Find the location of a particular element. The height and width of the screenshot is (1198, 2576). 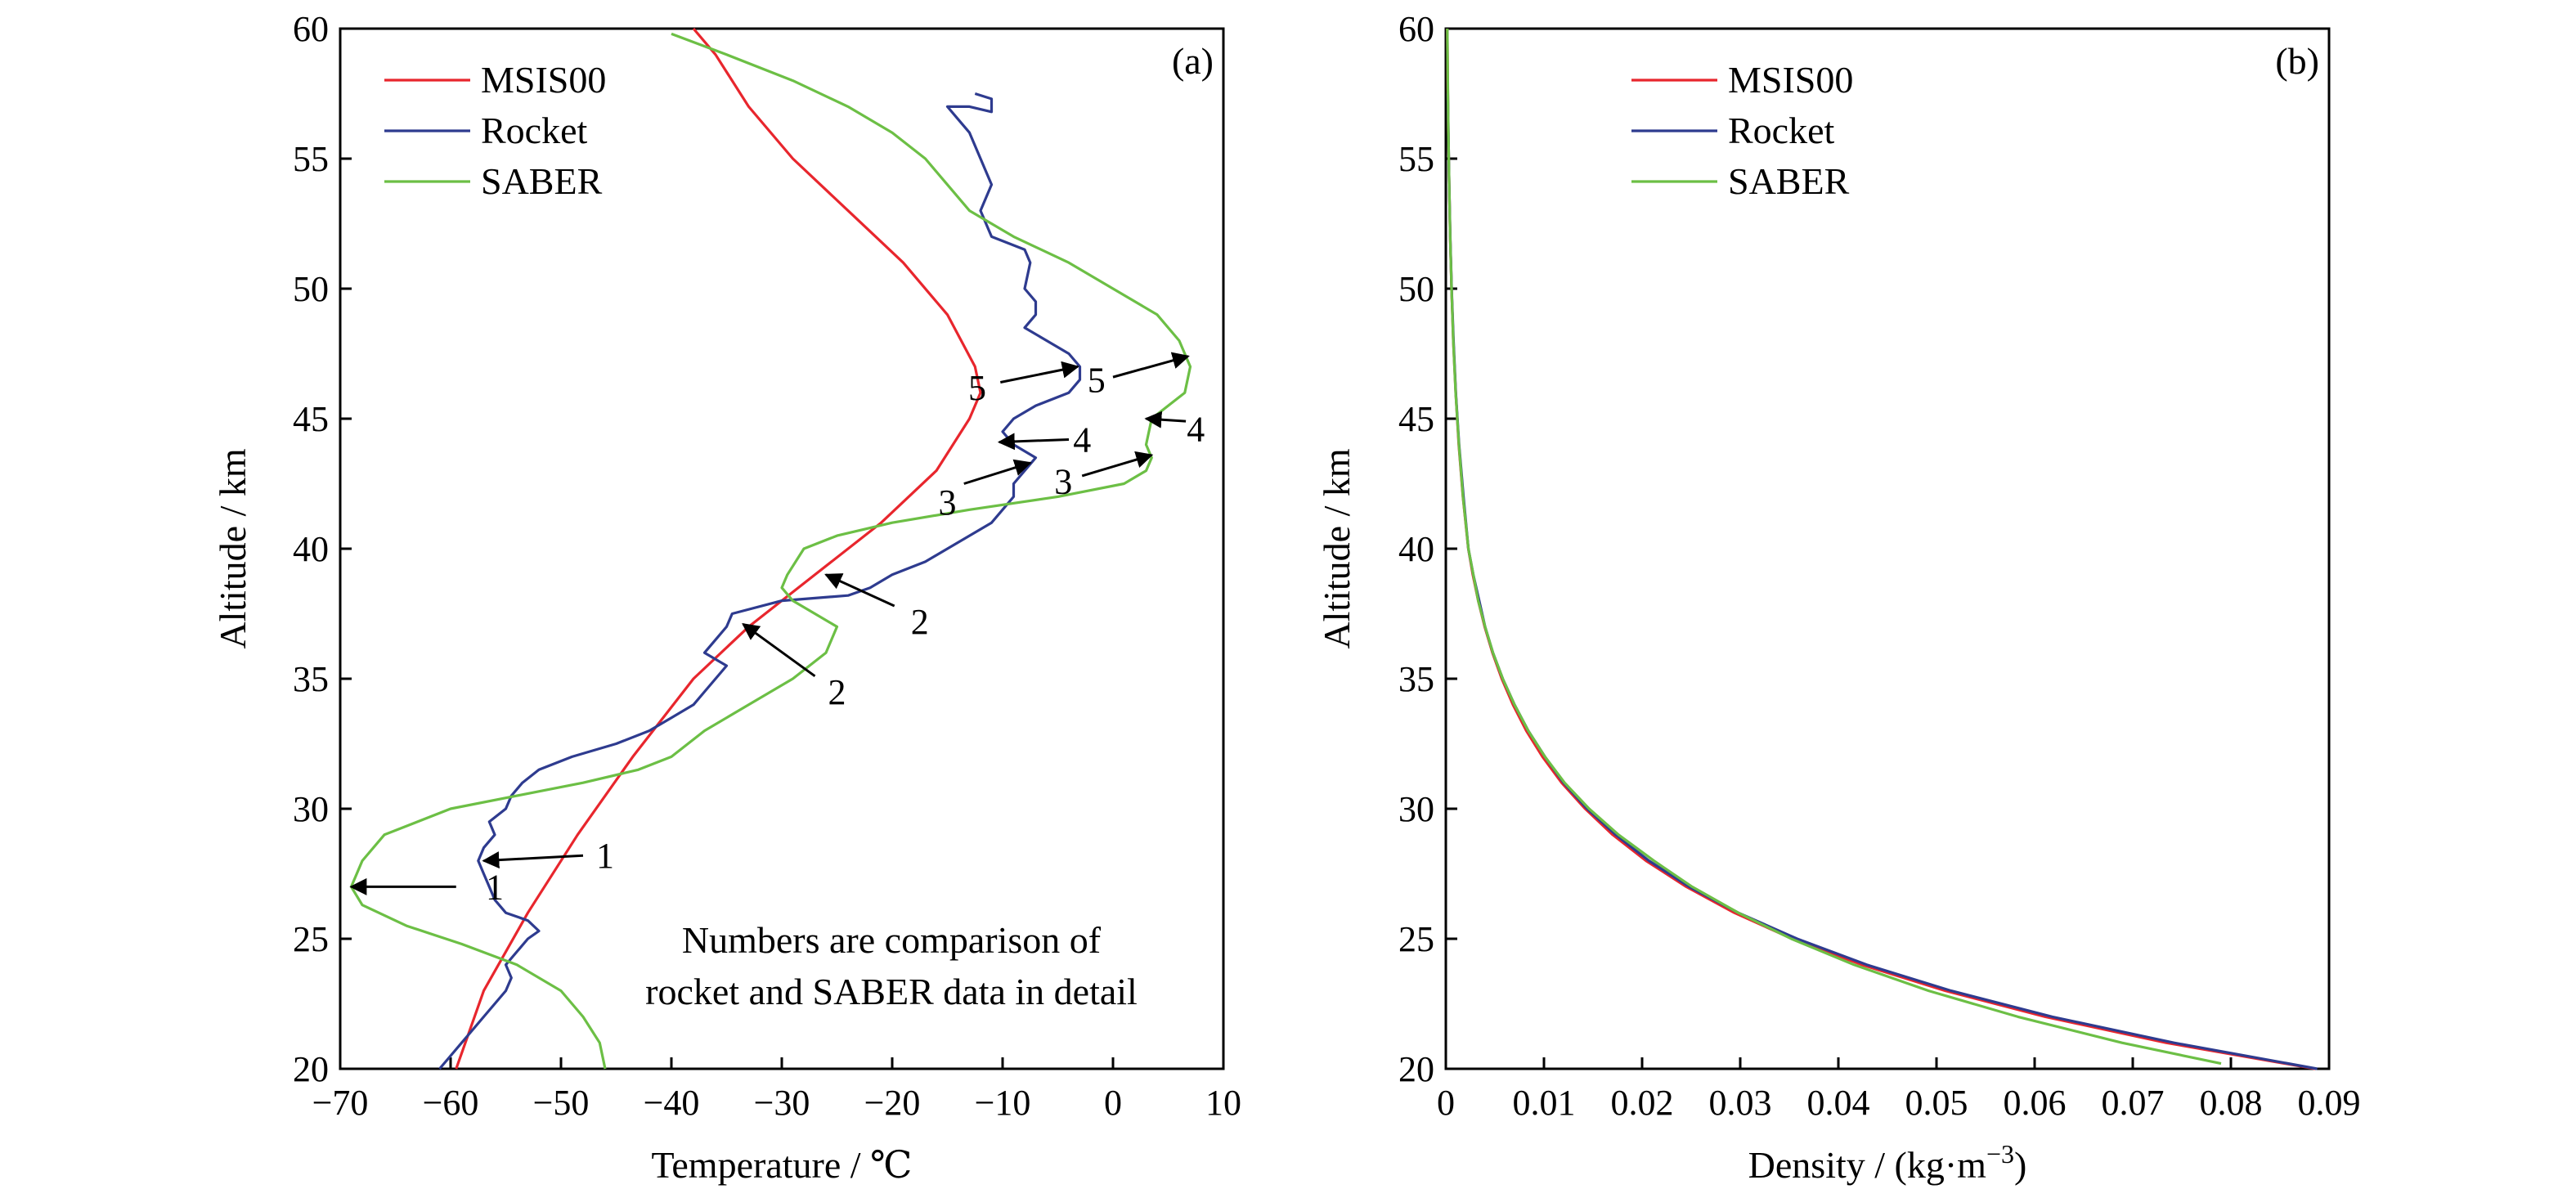

panel-b-ylabel: Altitude / km is located at coordinates (1337, 548).